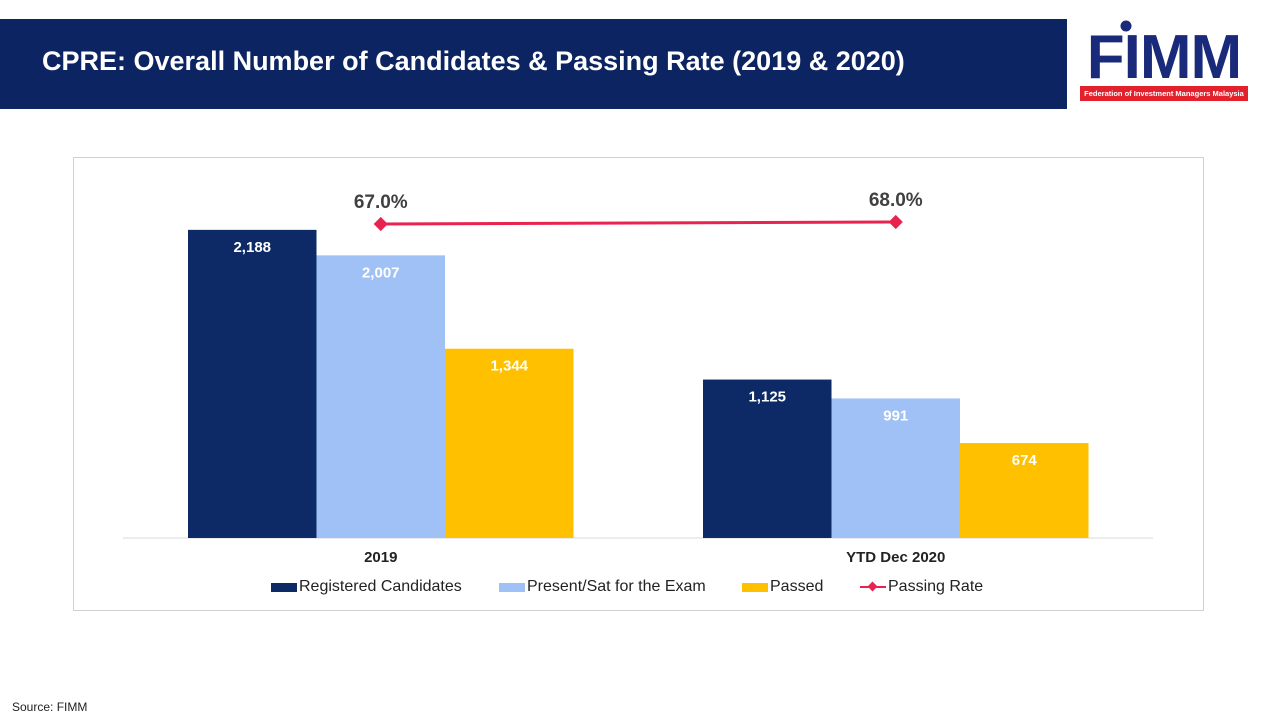  I want to click on legend-swatch-registered, so click(284, 587).